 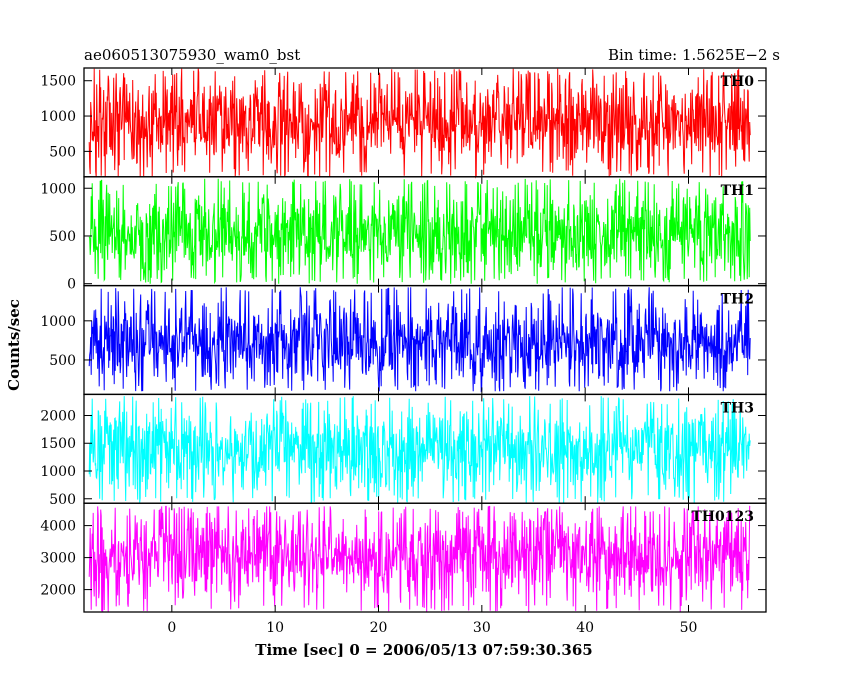 I want to click on y-tick-label: 4000, so click(x=58, y=527).